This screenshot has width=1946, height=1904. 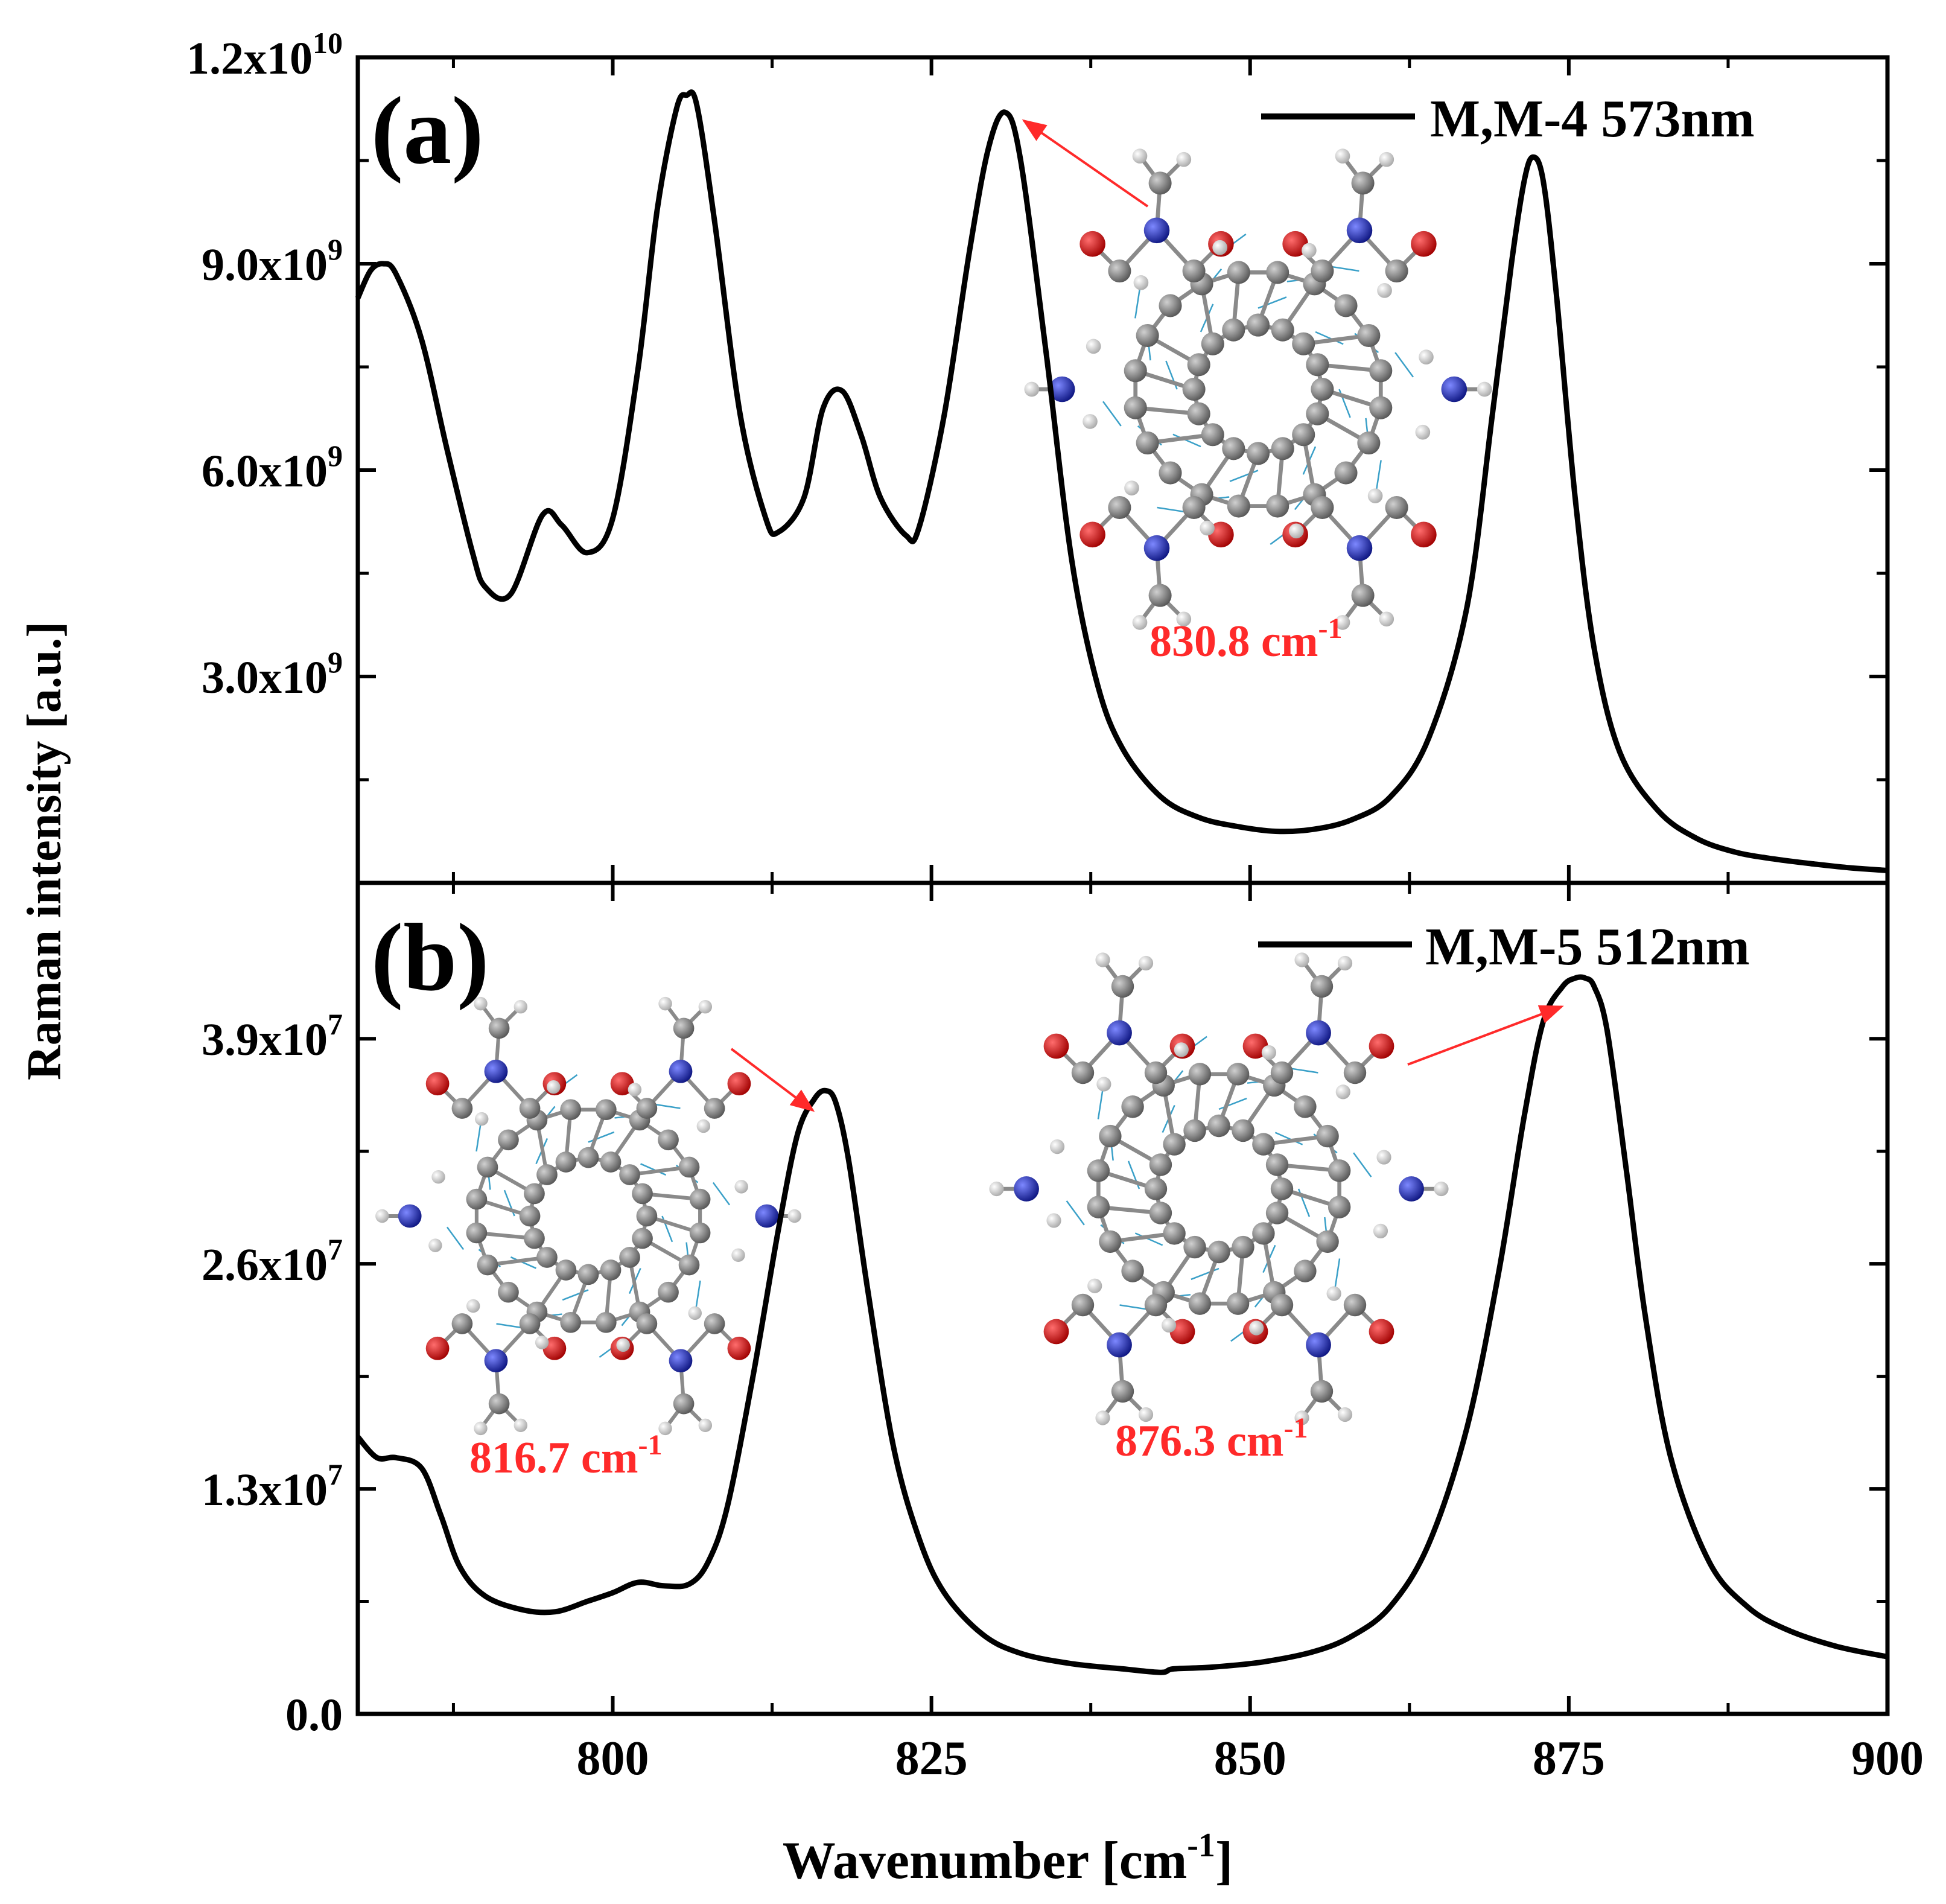 What do you see at coordinates (1199, 1441) in the screenshot?
I see `panel-b-annotation-right-text: 876.3 cm` at bounding box center [1199, 1441].